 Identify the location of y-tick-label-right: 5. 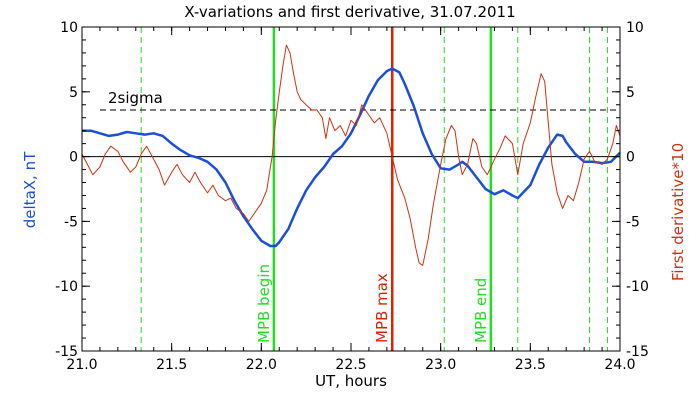
(630, 93).